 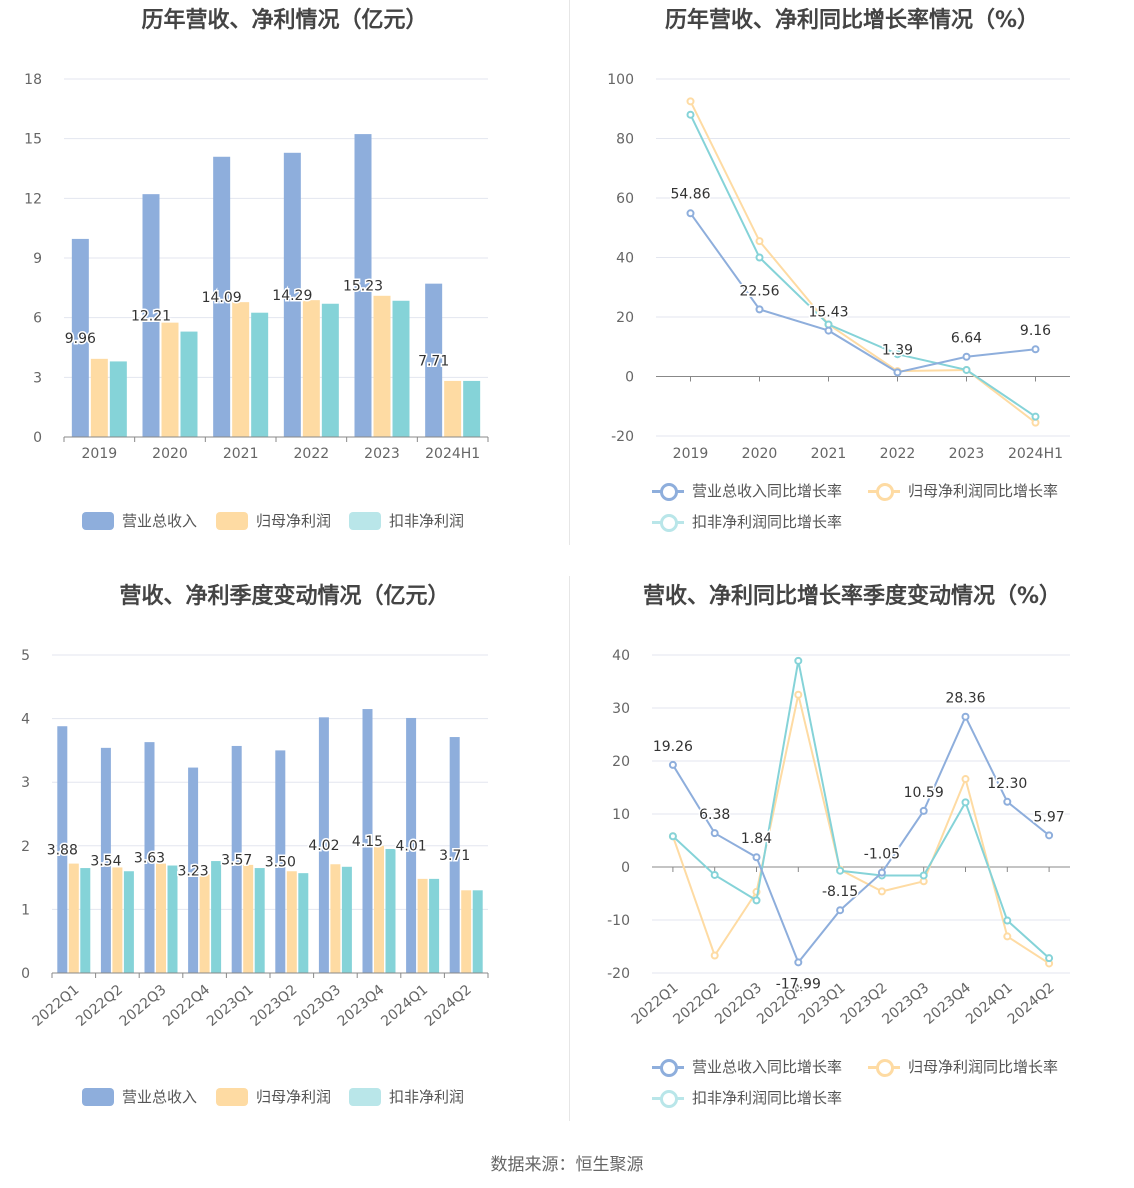 I want to click on y-tick-label: 1, so click(x=25, y=910).